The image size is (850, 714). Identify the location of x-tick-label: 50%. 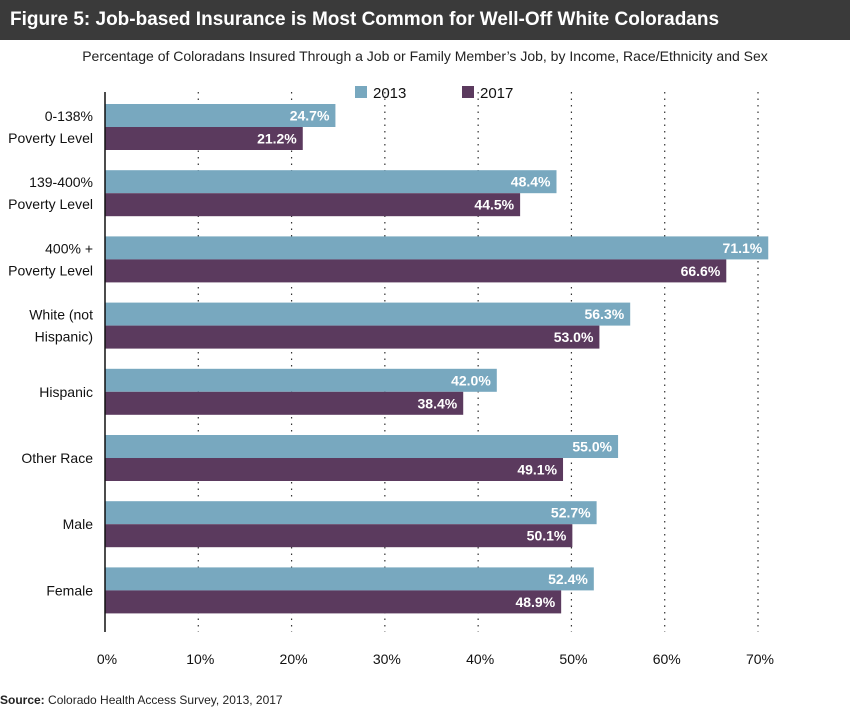
(573, 659).